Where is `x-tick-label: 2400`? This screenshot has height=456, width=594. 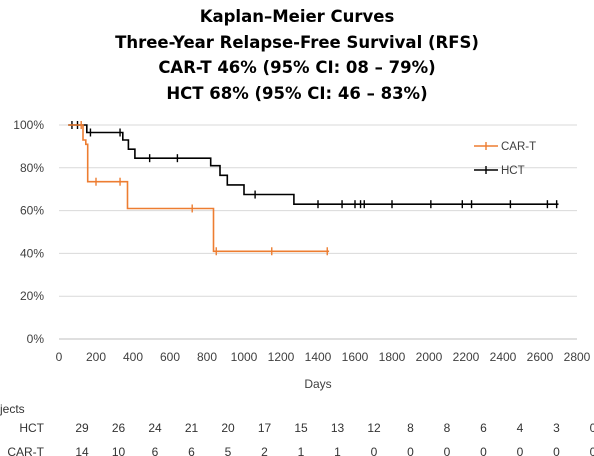
x-tick-label: 2400 is located at coordinates (503, 357).